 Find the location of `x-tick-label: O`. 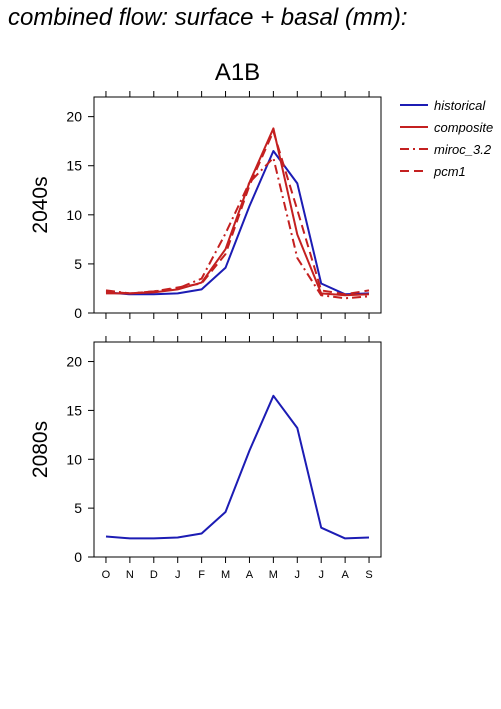

x-tick-label: O is located at coordinates (106, 575).